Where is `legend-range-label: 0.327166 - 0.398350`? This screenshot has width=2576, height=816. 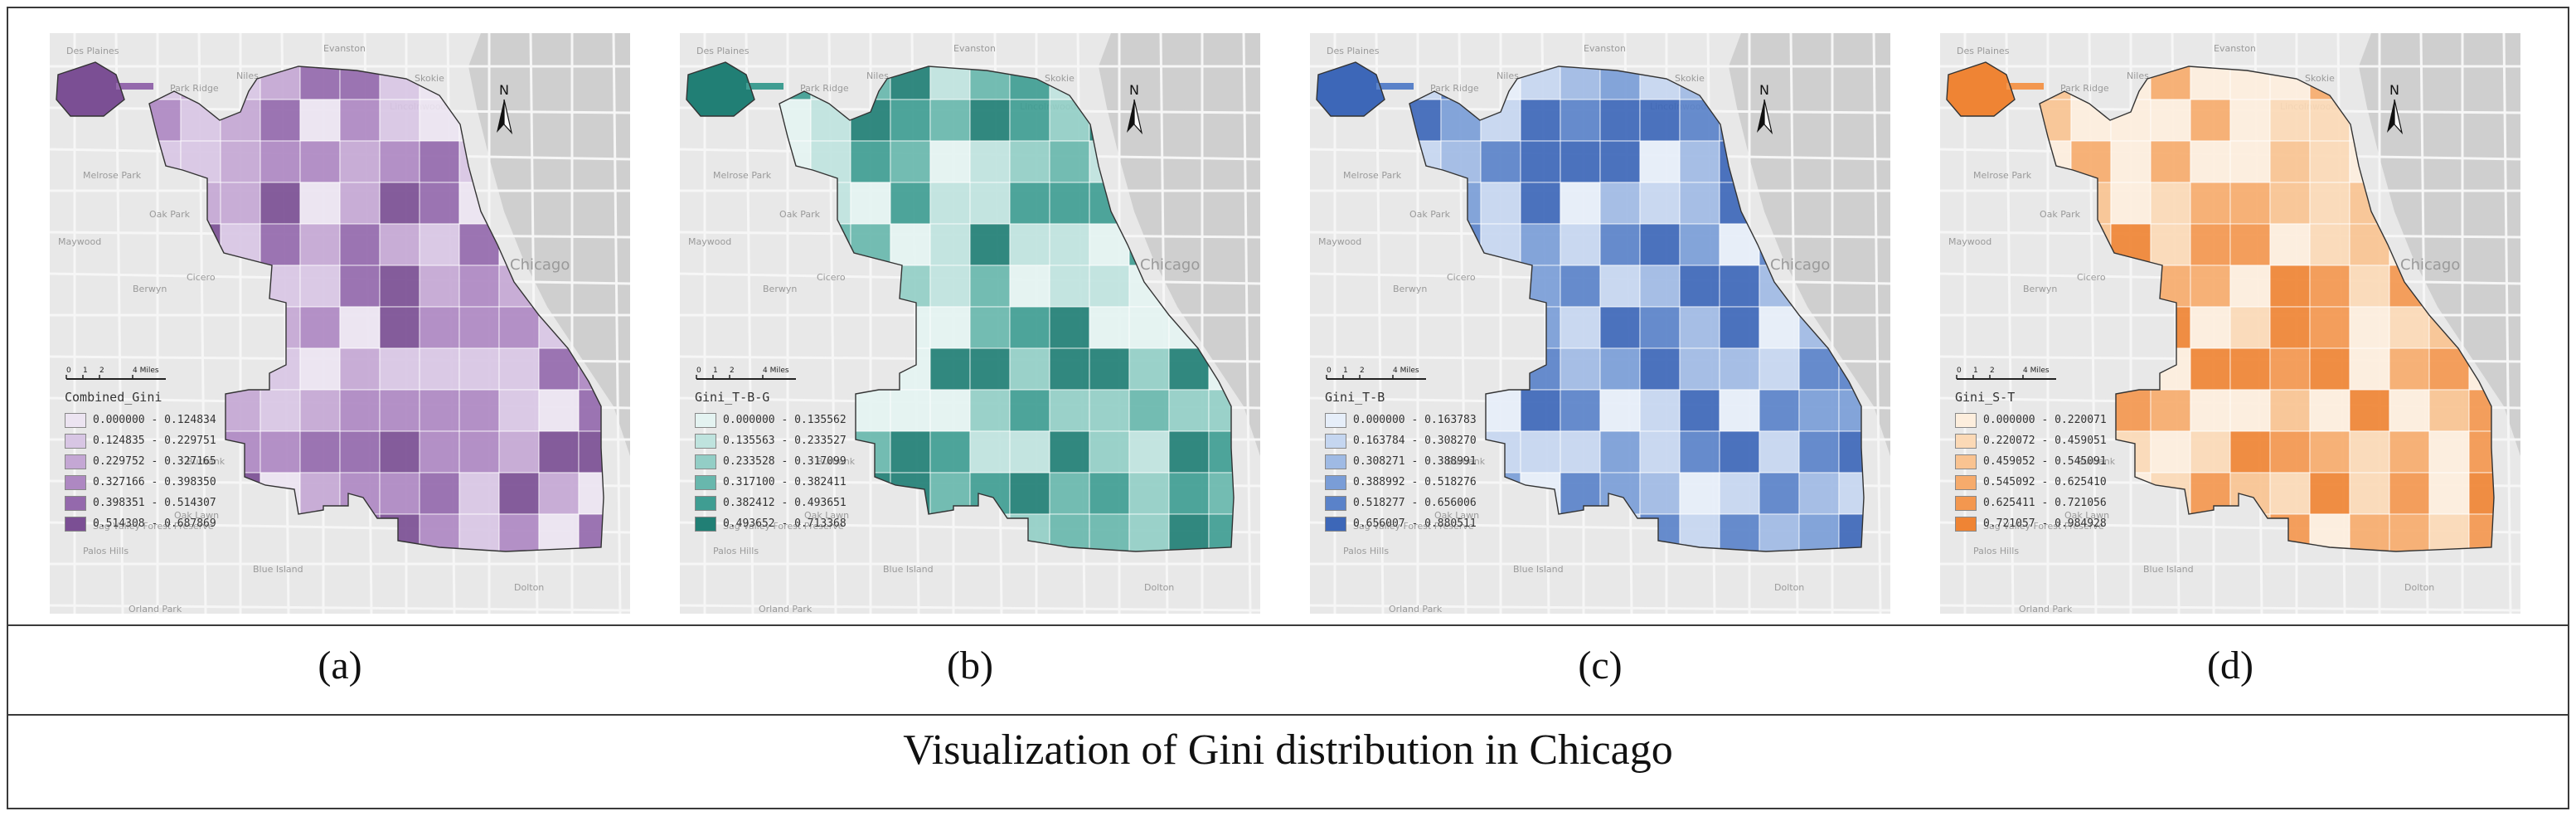
legend-range-label: 0.327166 - 0.398350 is located at coordinates (154, 482).